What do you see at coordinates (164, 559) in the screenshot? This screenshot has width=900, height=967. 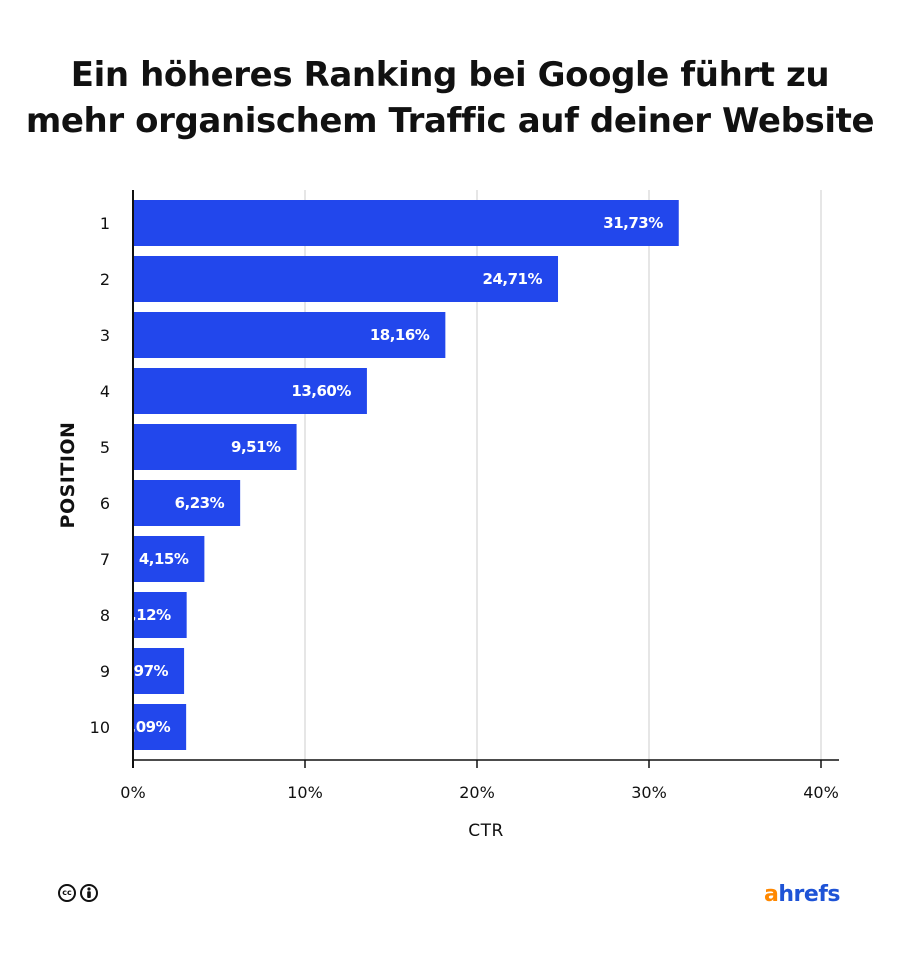 I see `bar-data-label: 4,15%` at bounding box center [164, 559].